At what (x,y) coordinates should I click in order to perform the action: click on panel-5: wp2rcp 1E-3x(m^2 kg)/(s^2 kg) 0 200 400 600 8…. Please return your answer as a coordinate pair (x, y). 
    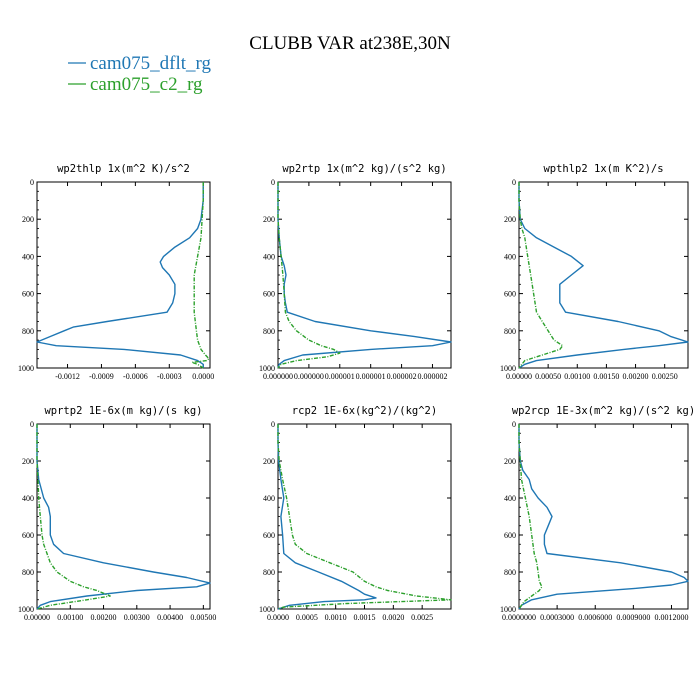
    Looking at the image, I should click on (597, 513).